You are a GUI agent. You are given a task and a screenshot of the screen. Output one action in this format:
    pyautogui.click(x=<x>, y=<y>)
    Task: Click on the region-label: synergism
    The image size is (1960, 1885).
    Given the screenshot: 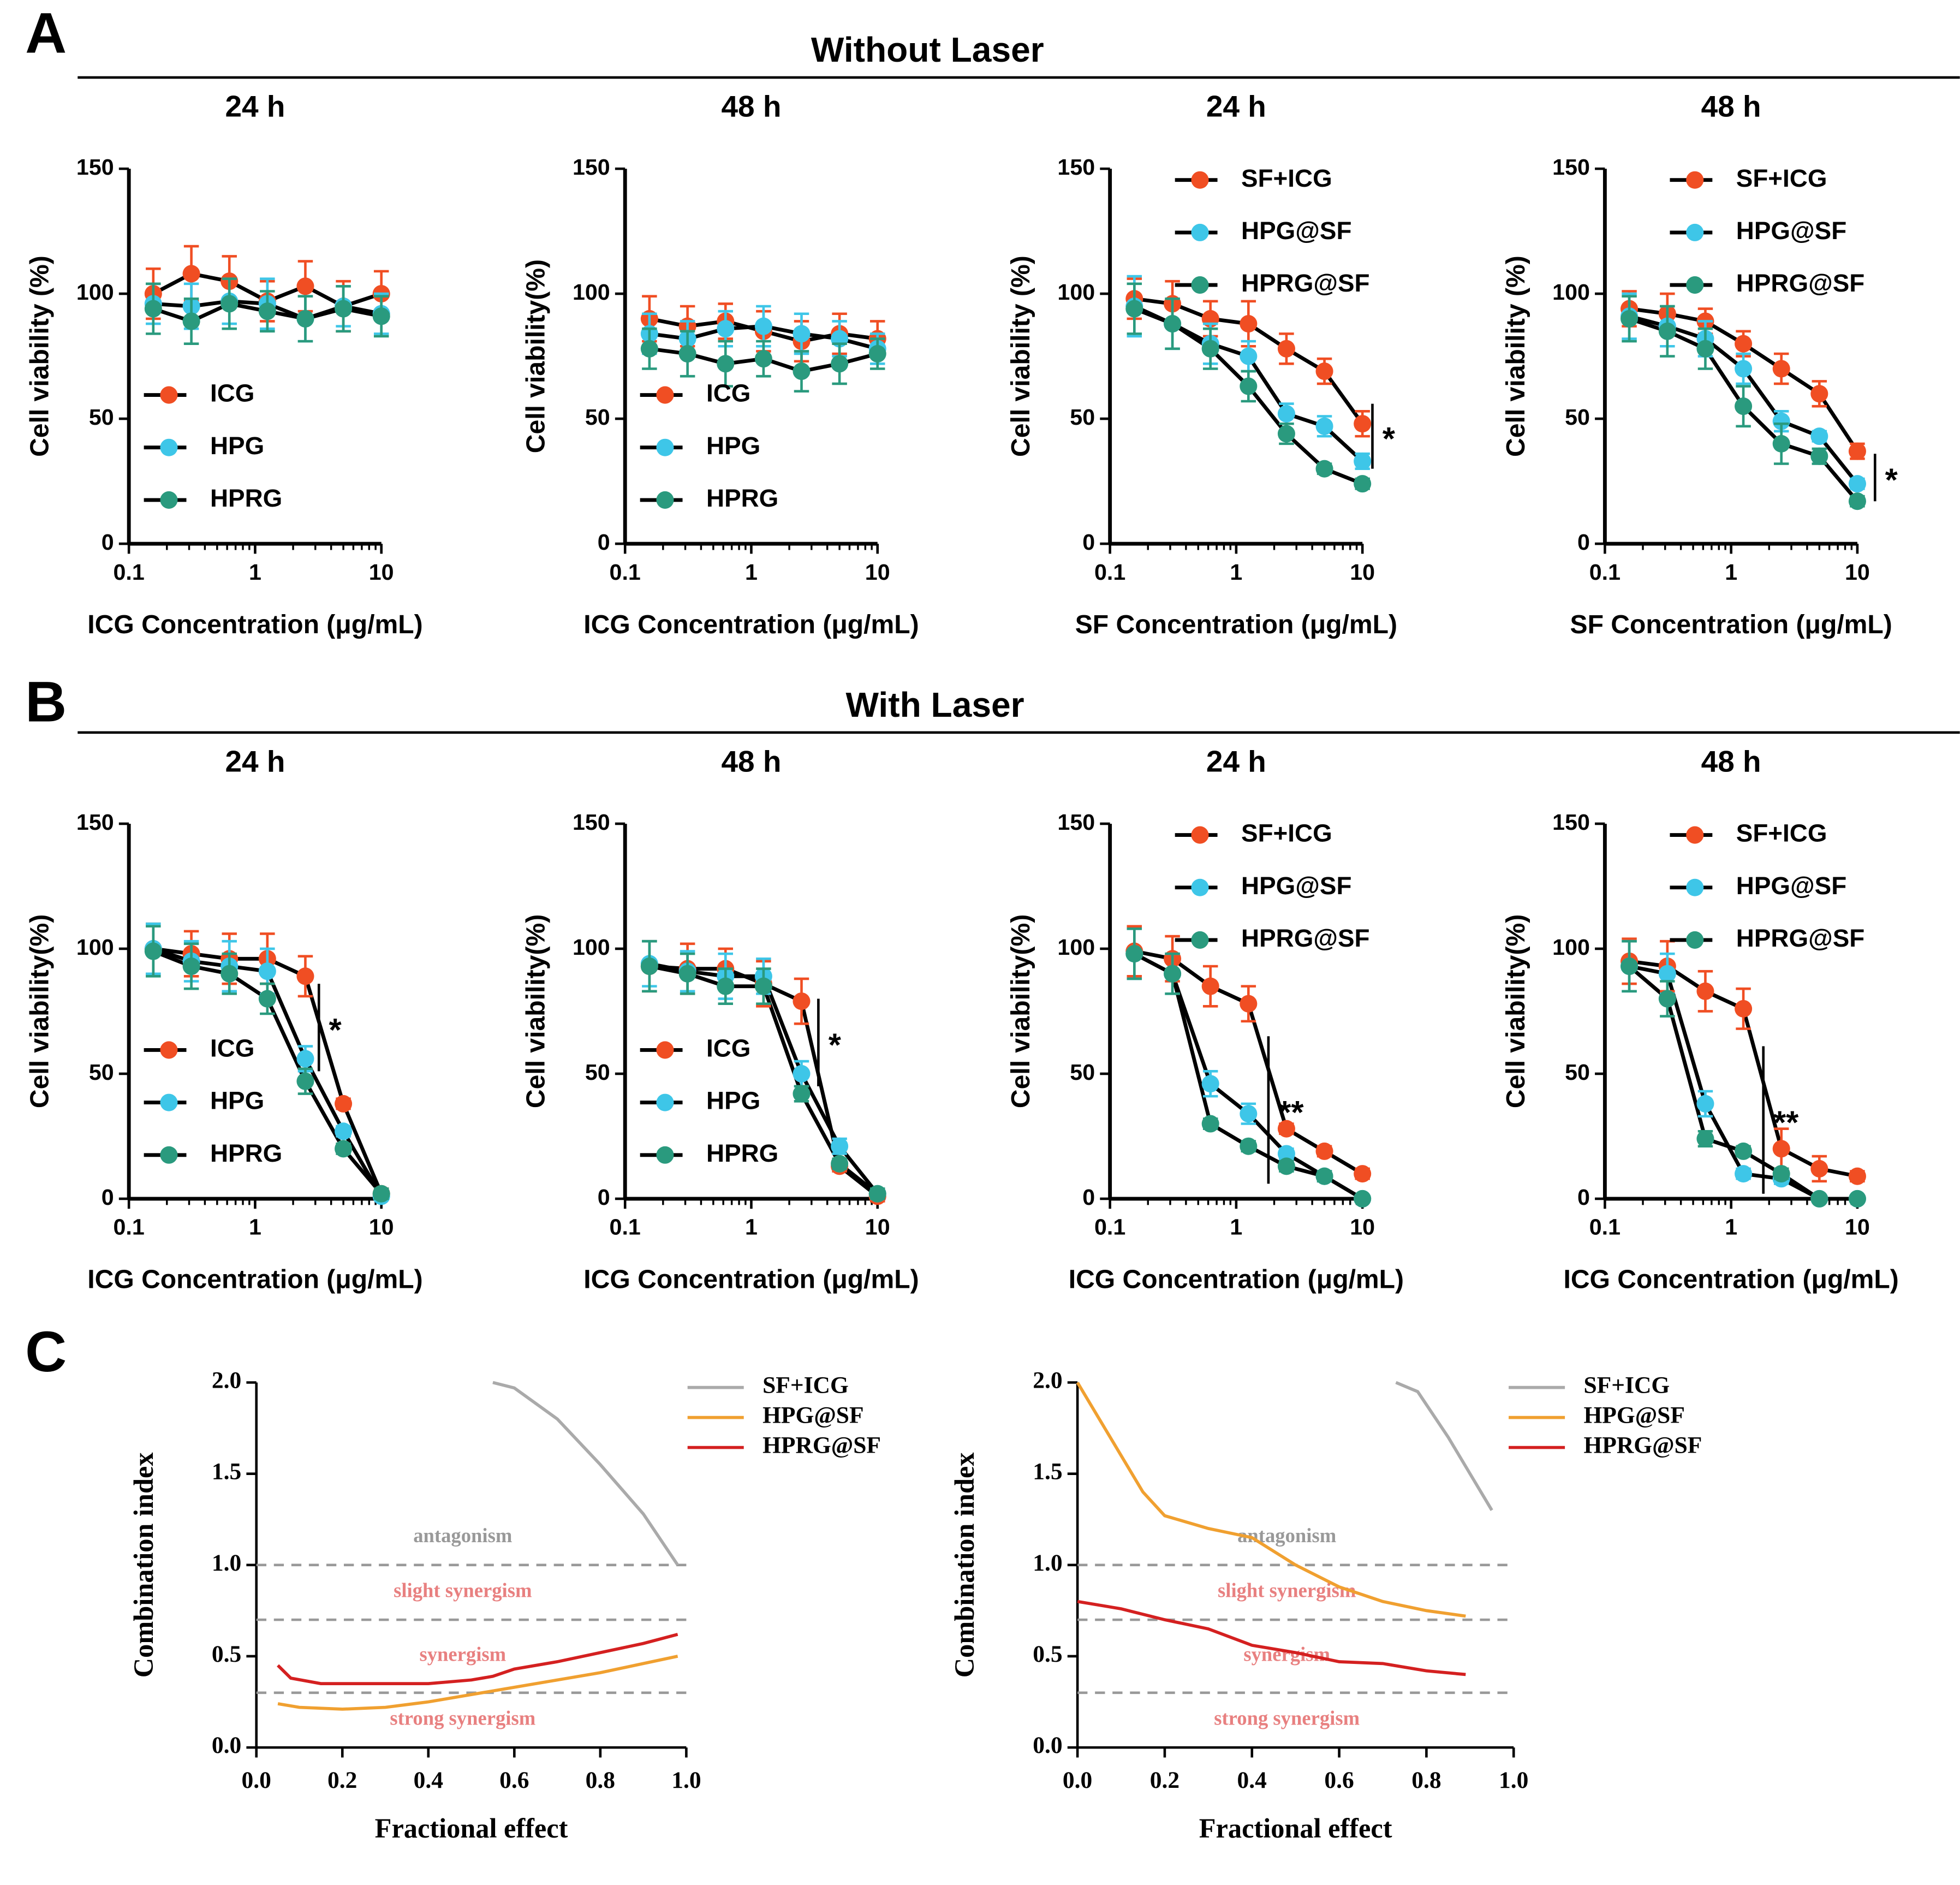 What is the action you would take?
    pyautogui.click(x=462, y=1654)
    